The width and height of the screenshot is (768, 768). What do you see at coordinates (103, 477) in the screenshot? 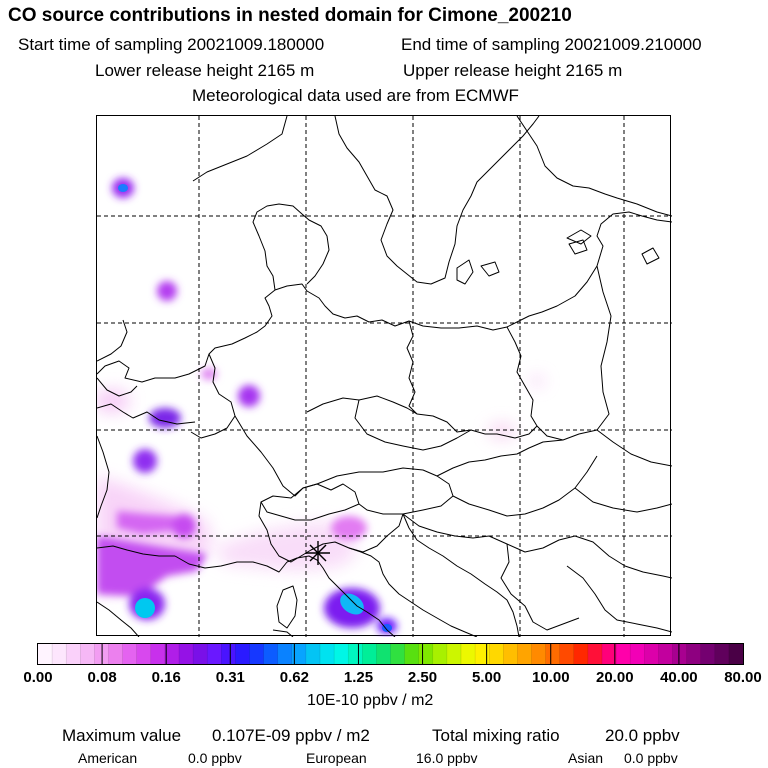
I see `coast-atlantic-france` at bounding box center [103, 477].